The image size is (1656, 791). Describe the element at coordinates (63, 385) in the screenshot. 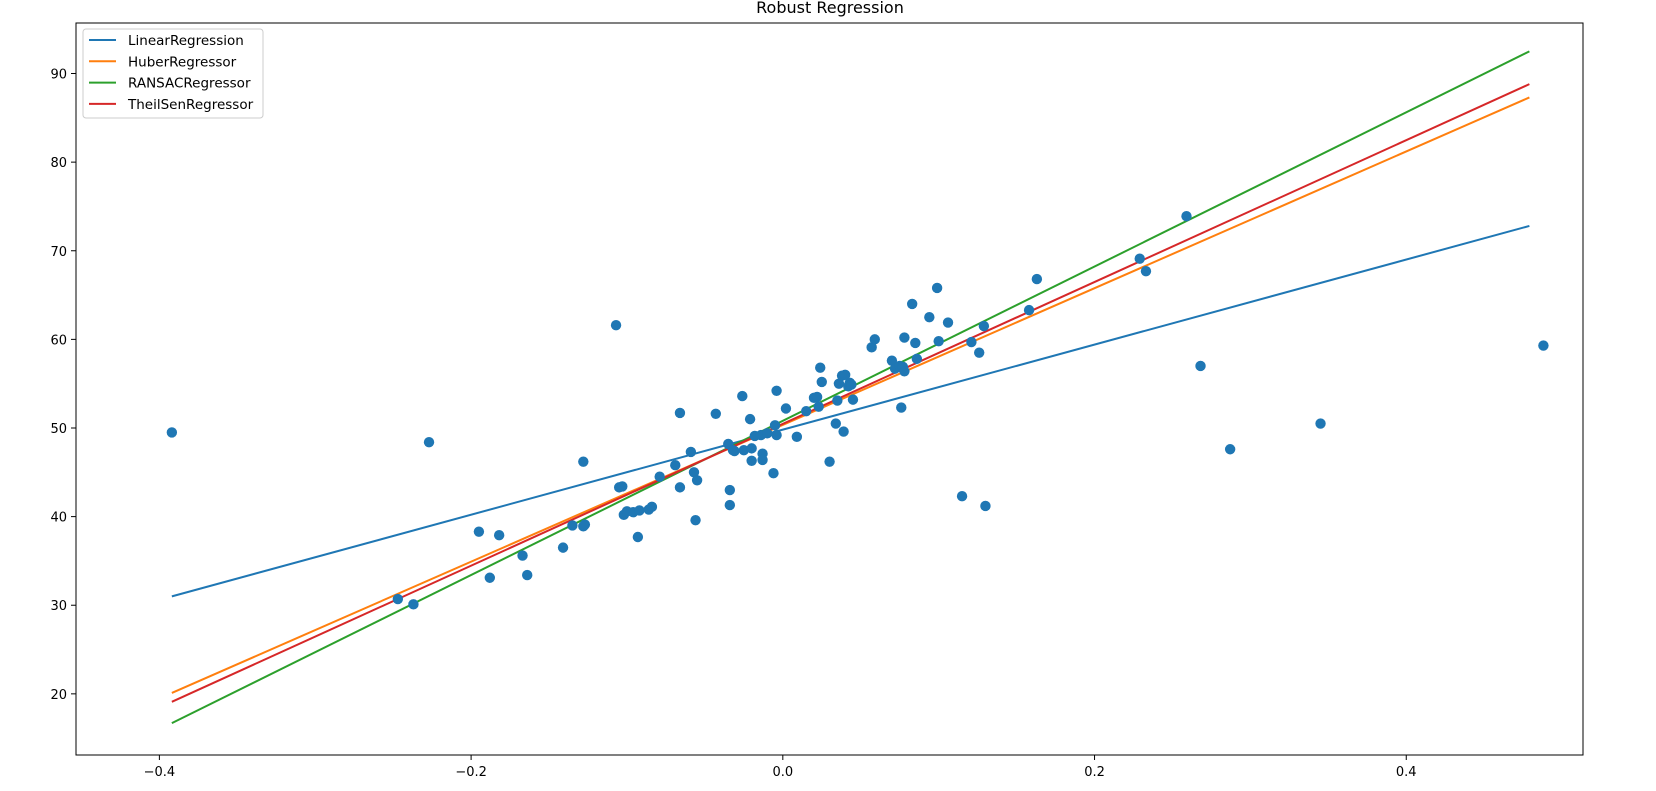

I see `y-axis-ticks: 20 30 40 50 60 70 80 90` at that location.